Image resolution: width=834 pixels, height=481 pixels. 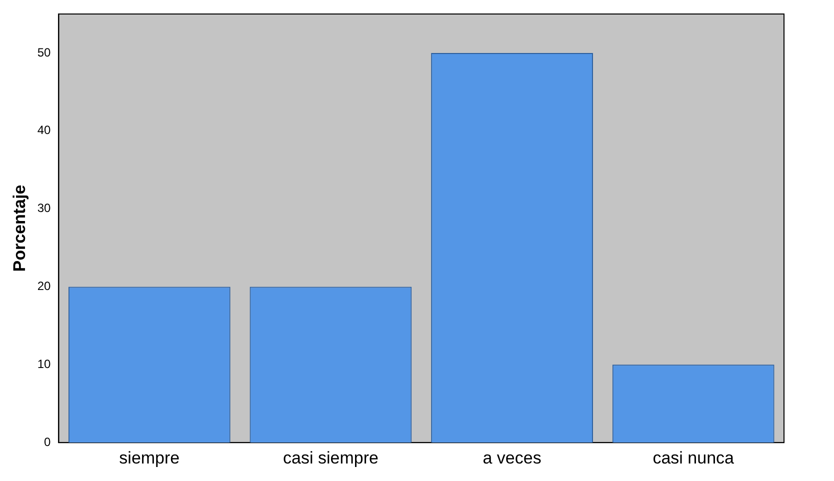 I want to click on y-tick-label: 10, so click(x=44, y=363).